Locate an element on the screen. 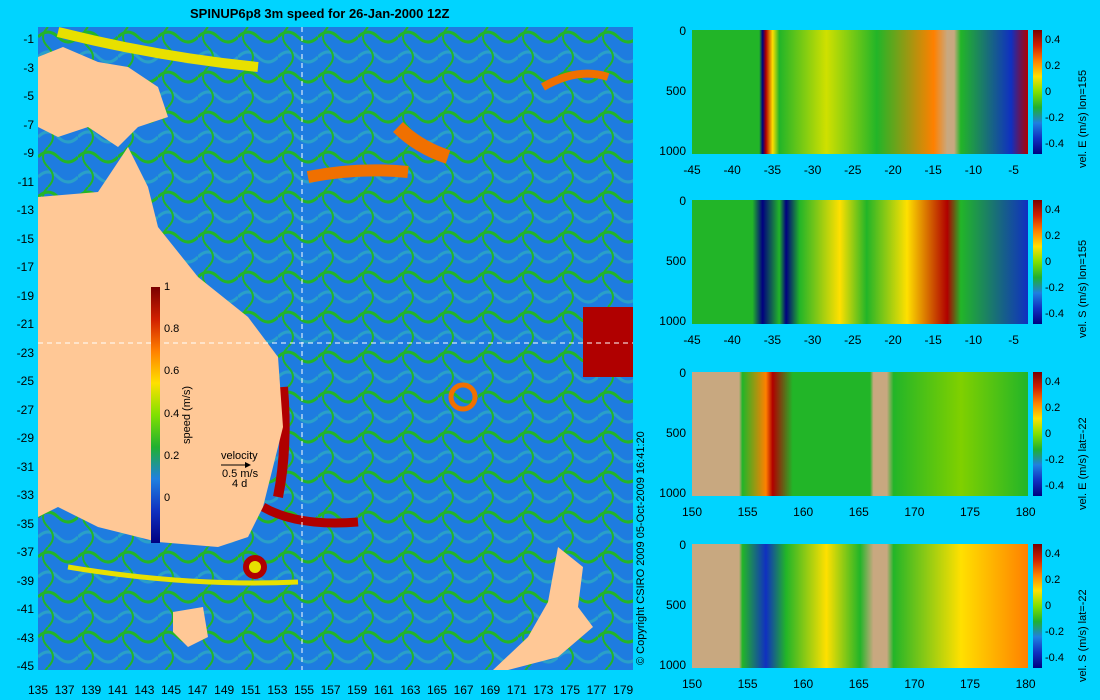  lon-tick: 163 is located at coordinates (410, 690).